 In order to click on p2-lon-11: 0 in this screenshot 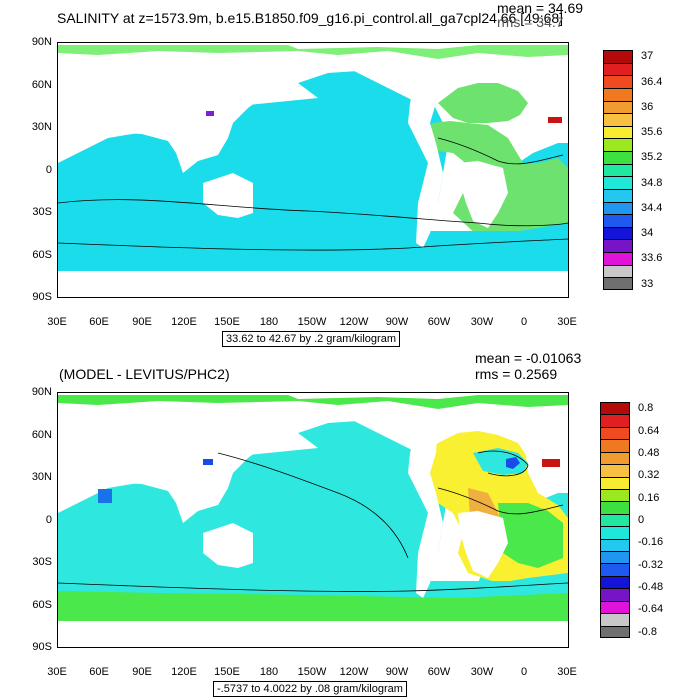, I will do `click(524, 672)`.